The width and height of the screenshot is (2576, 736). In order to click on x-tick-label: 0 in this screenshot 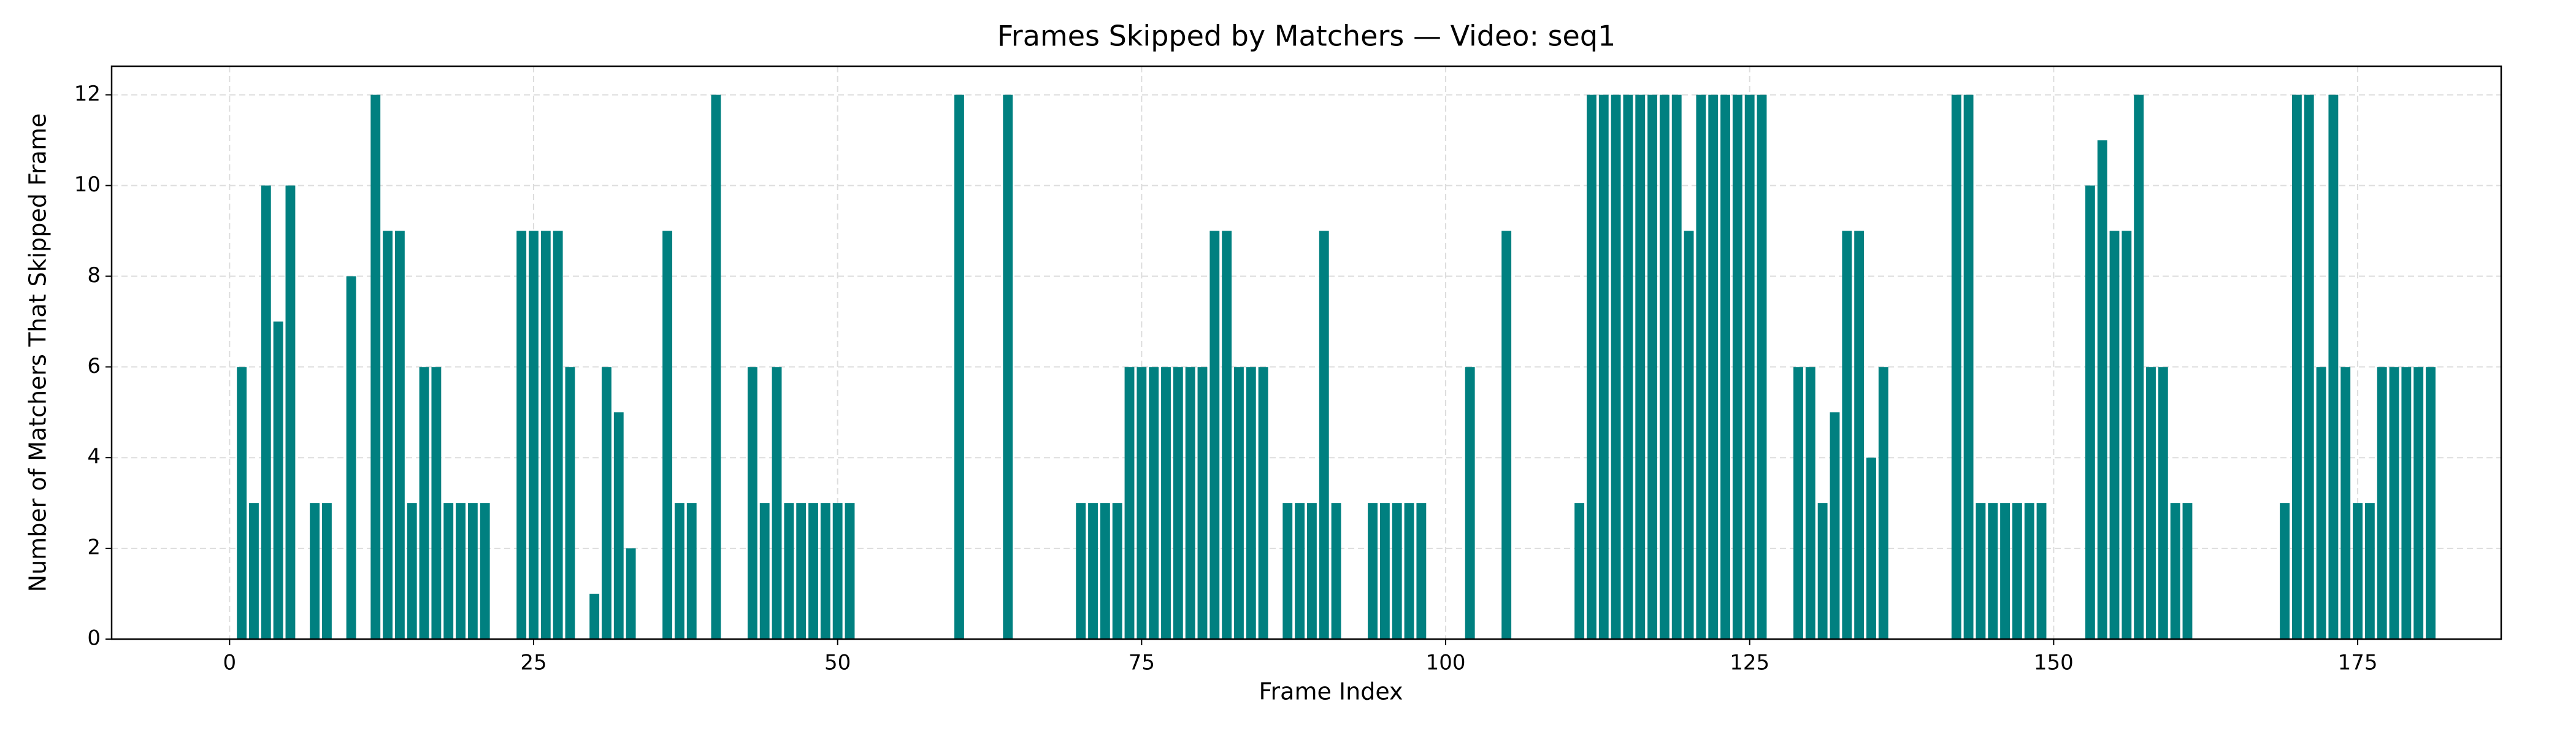, I will do `click(230, 663)`.